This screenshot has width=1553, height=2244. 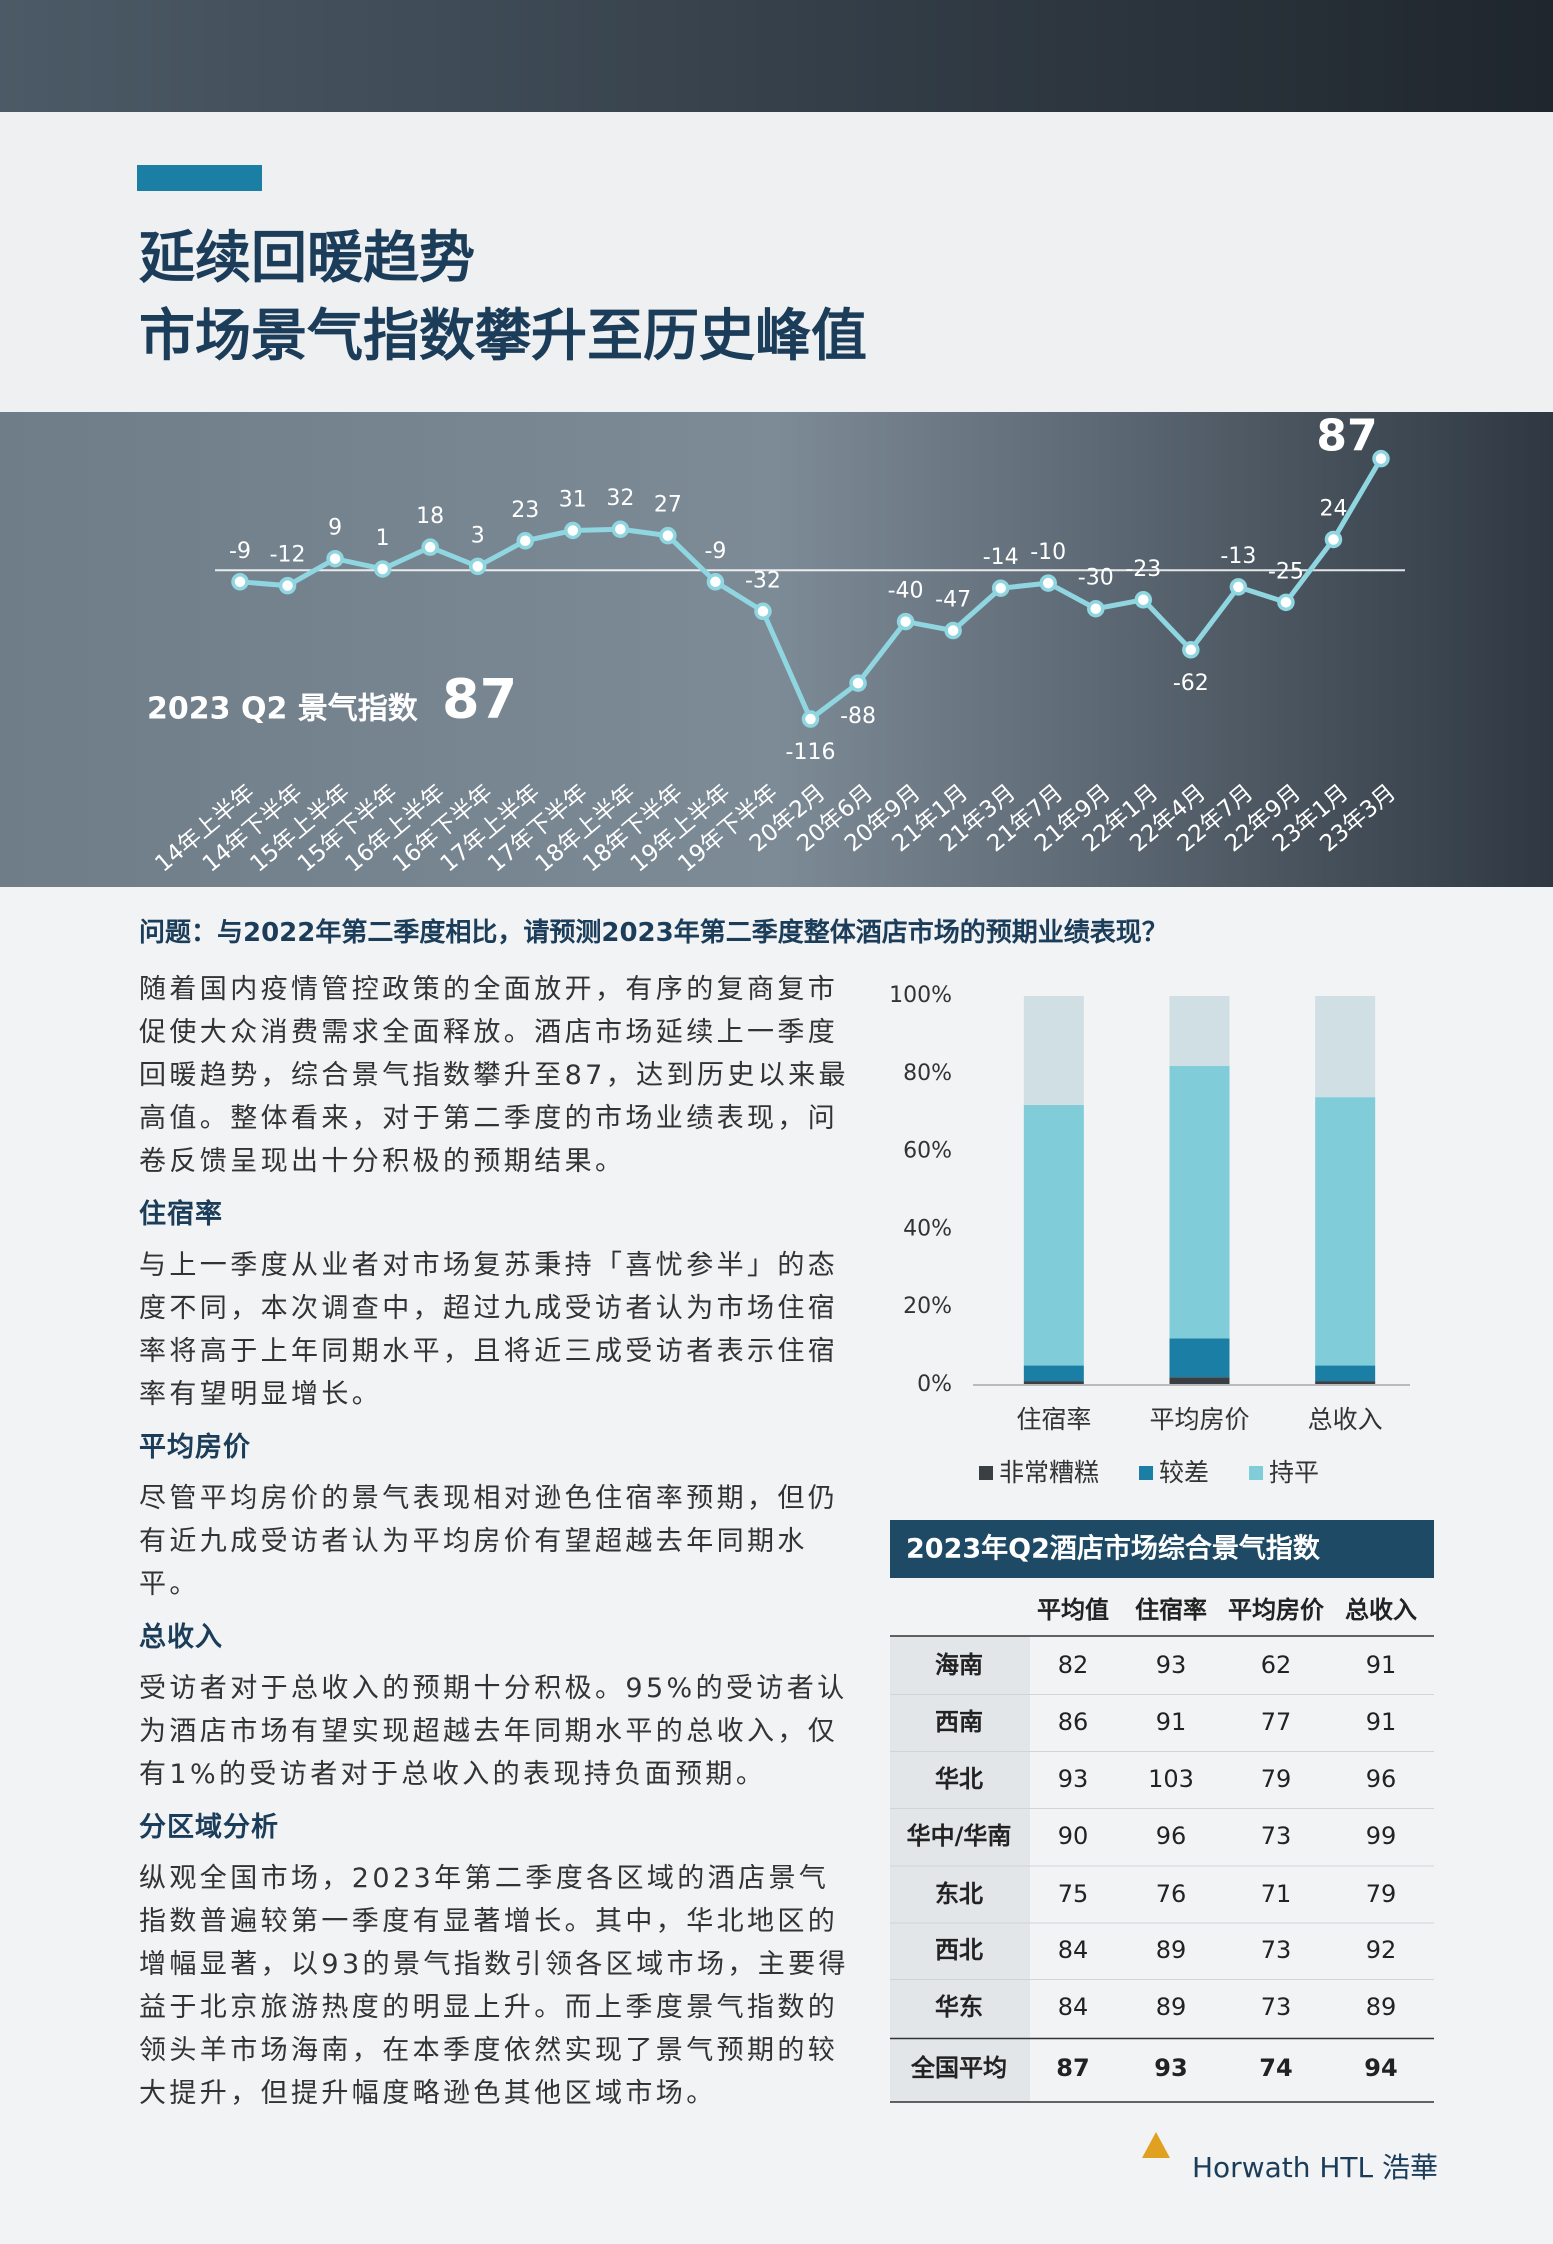 What do you see at coordinates (958, 2068) in the screenshot?
I see `row-header: 全国平均` at bounding box center [958, 2068].